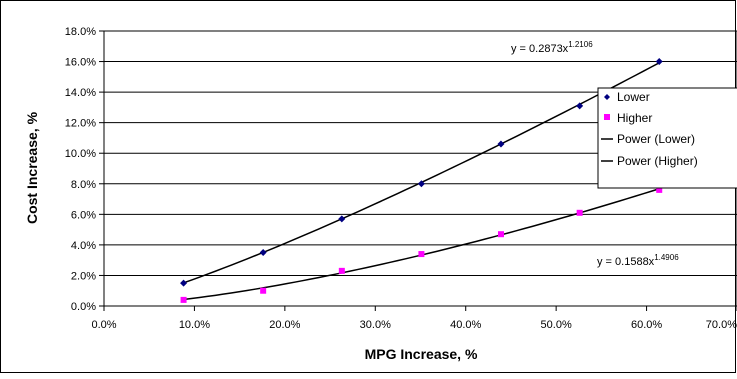 The height and width of the screenshot is (379, 737). What do you see at coordinates (626, 262) in the screenshot?
I see `equation-higher-base: y = 0.1588x` at bounding box center [626, 262].